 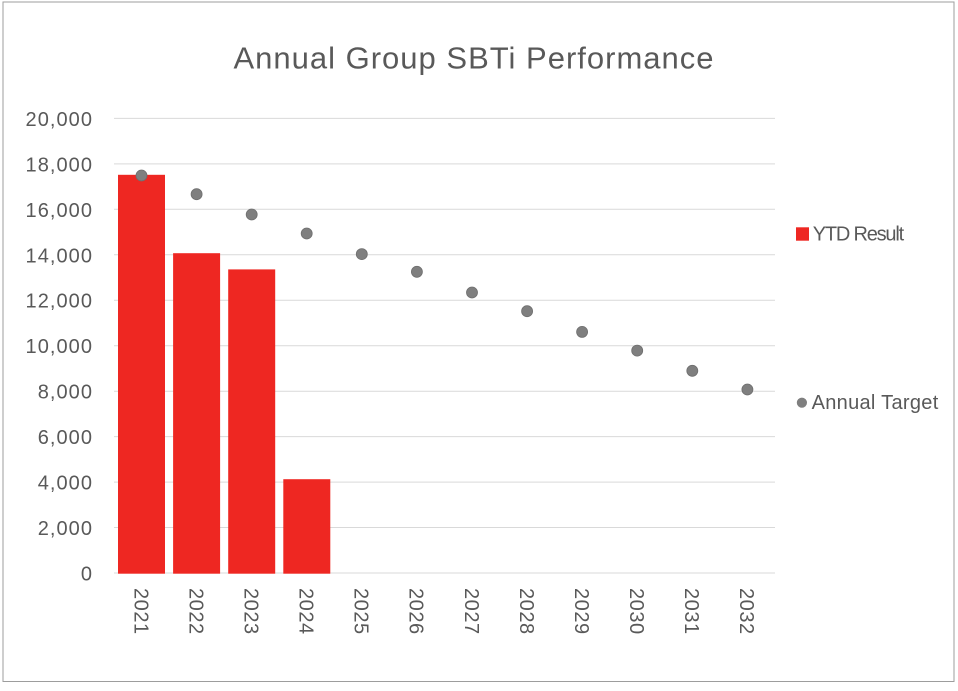 I want to click on svg-text: 2031, so click(x=691, y=611).